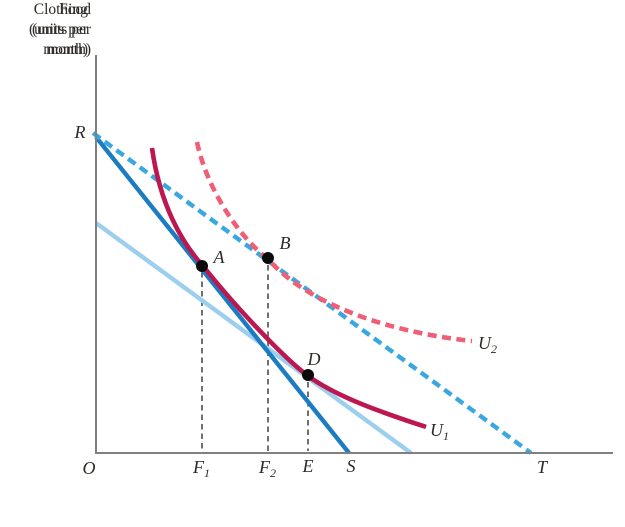 The height and width of the screenshot is (527, 625). What do you see at coordinates (202, 266) in the screenshot?
I see `point-A` at bounding box center [202, 266].